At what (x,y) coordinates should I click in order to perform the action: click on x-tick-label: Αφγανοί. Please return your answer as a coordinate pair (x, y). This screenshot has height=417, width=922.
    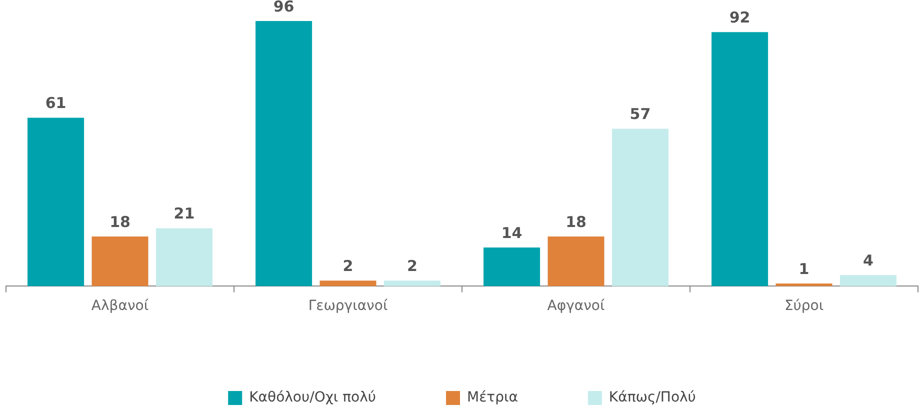
    Looking at the image, I should click on (576, 306).